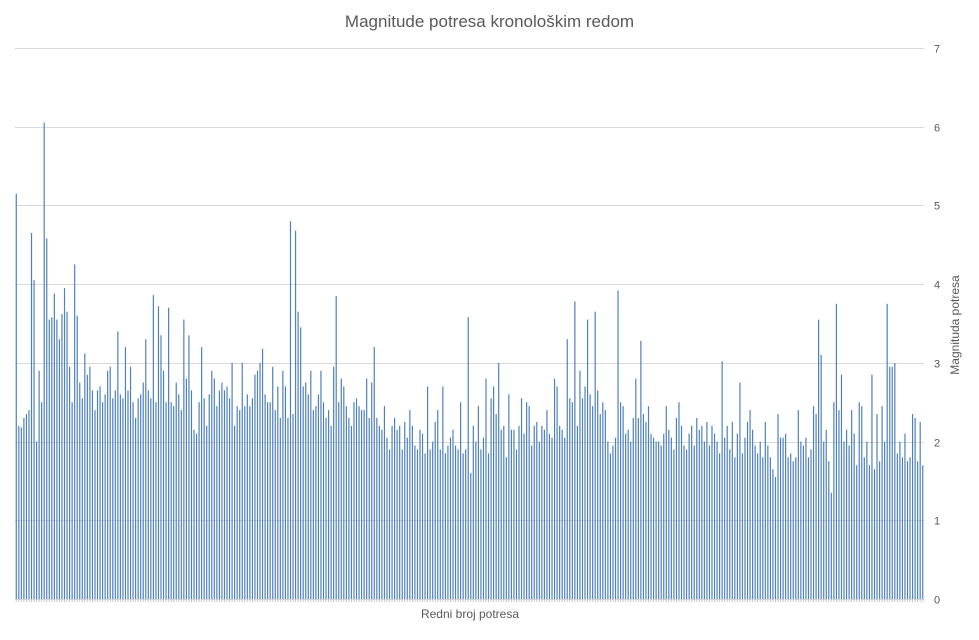 The height and width of the screenshot is (640, 979). What do you see at coordinates (937, 522) in the screenshot?
I see `y-tick-label: 1` at bounding box center [937, 522].